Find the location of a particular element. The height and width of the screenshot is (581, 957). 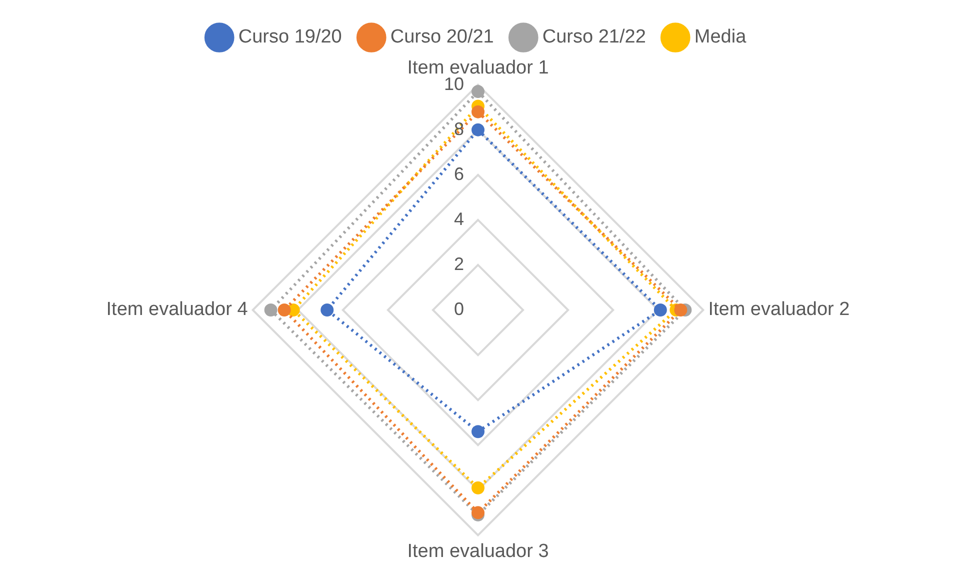

y-tick-label: 6 is located at coordinates (459, 174).